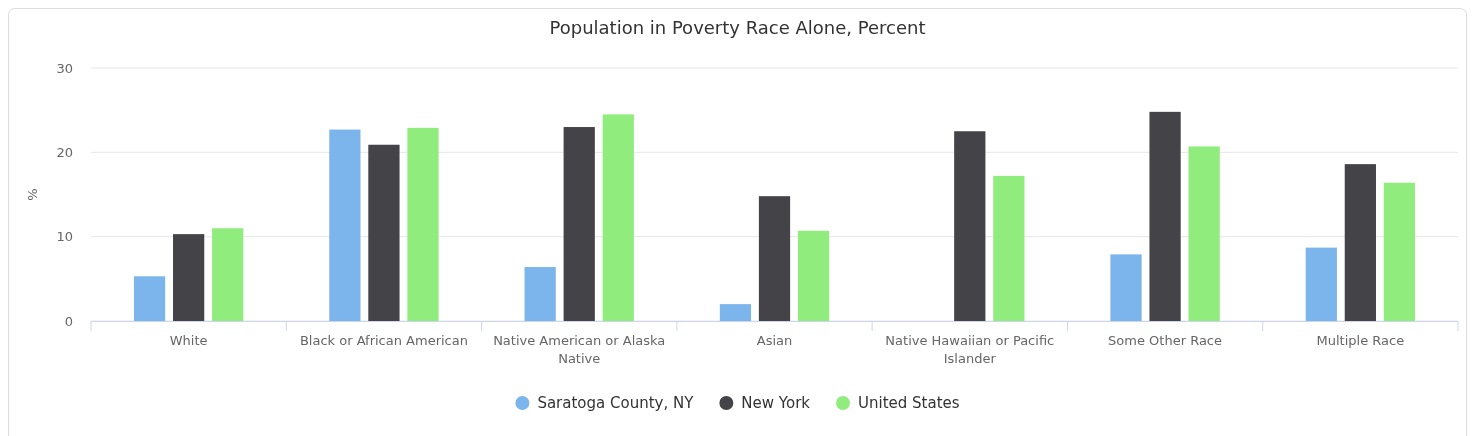 Image resolution: width=1475 pixels, height=436 pixels. I want to click on x-tick-label: Black or African American, so click(383, 340).